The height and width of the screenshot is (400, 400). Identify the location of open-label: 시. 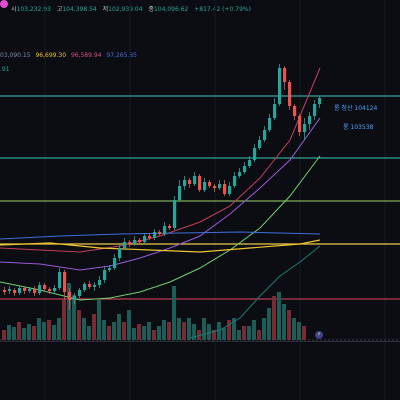
(14, 9).